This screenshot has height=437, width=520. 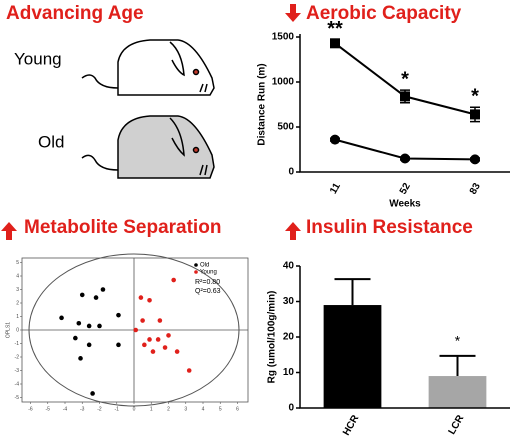 I want to click on legend-label: Young, so click(x=208, y=273).